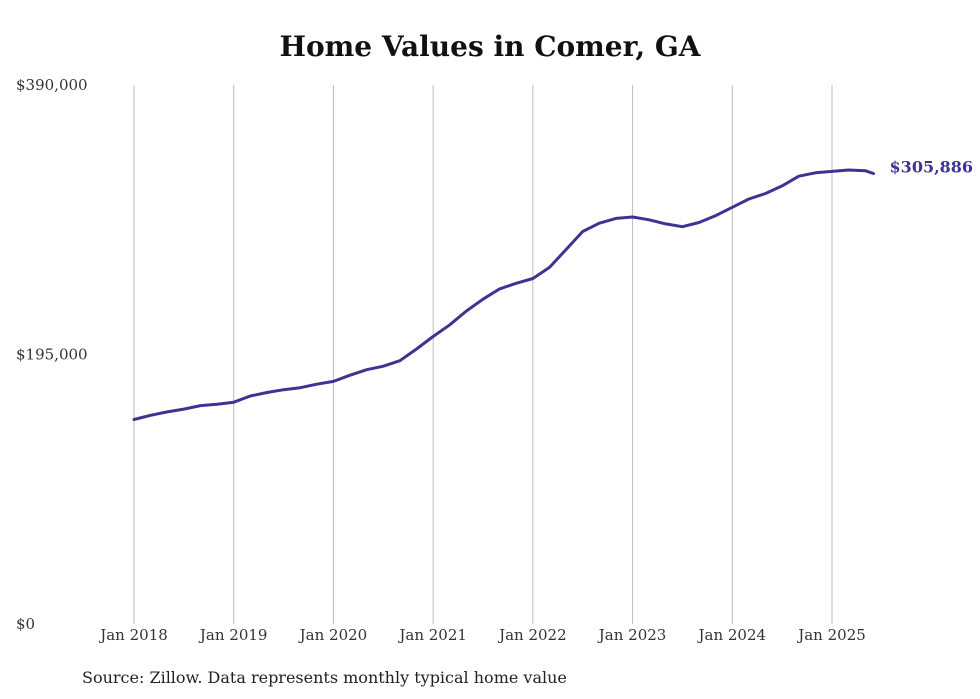 The height and width of the screenshot is (699, 980). I want to click on y-tick-label: $390,000, so click(52, 85).